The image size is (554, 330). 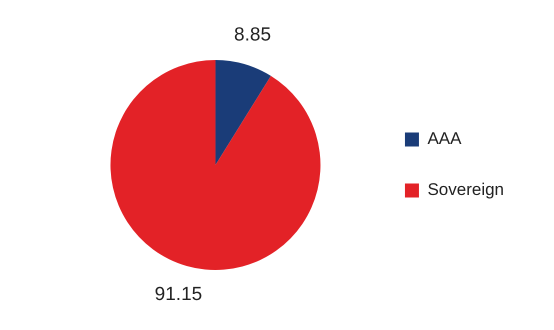 What do you see at coordinates (178, 295) in the screenshot?
I see `data-label: 91.15` at bounding box center [178, 295].